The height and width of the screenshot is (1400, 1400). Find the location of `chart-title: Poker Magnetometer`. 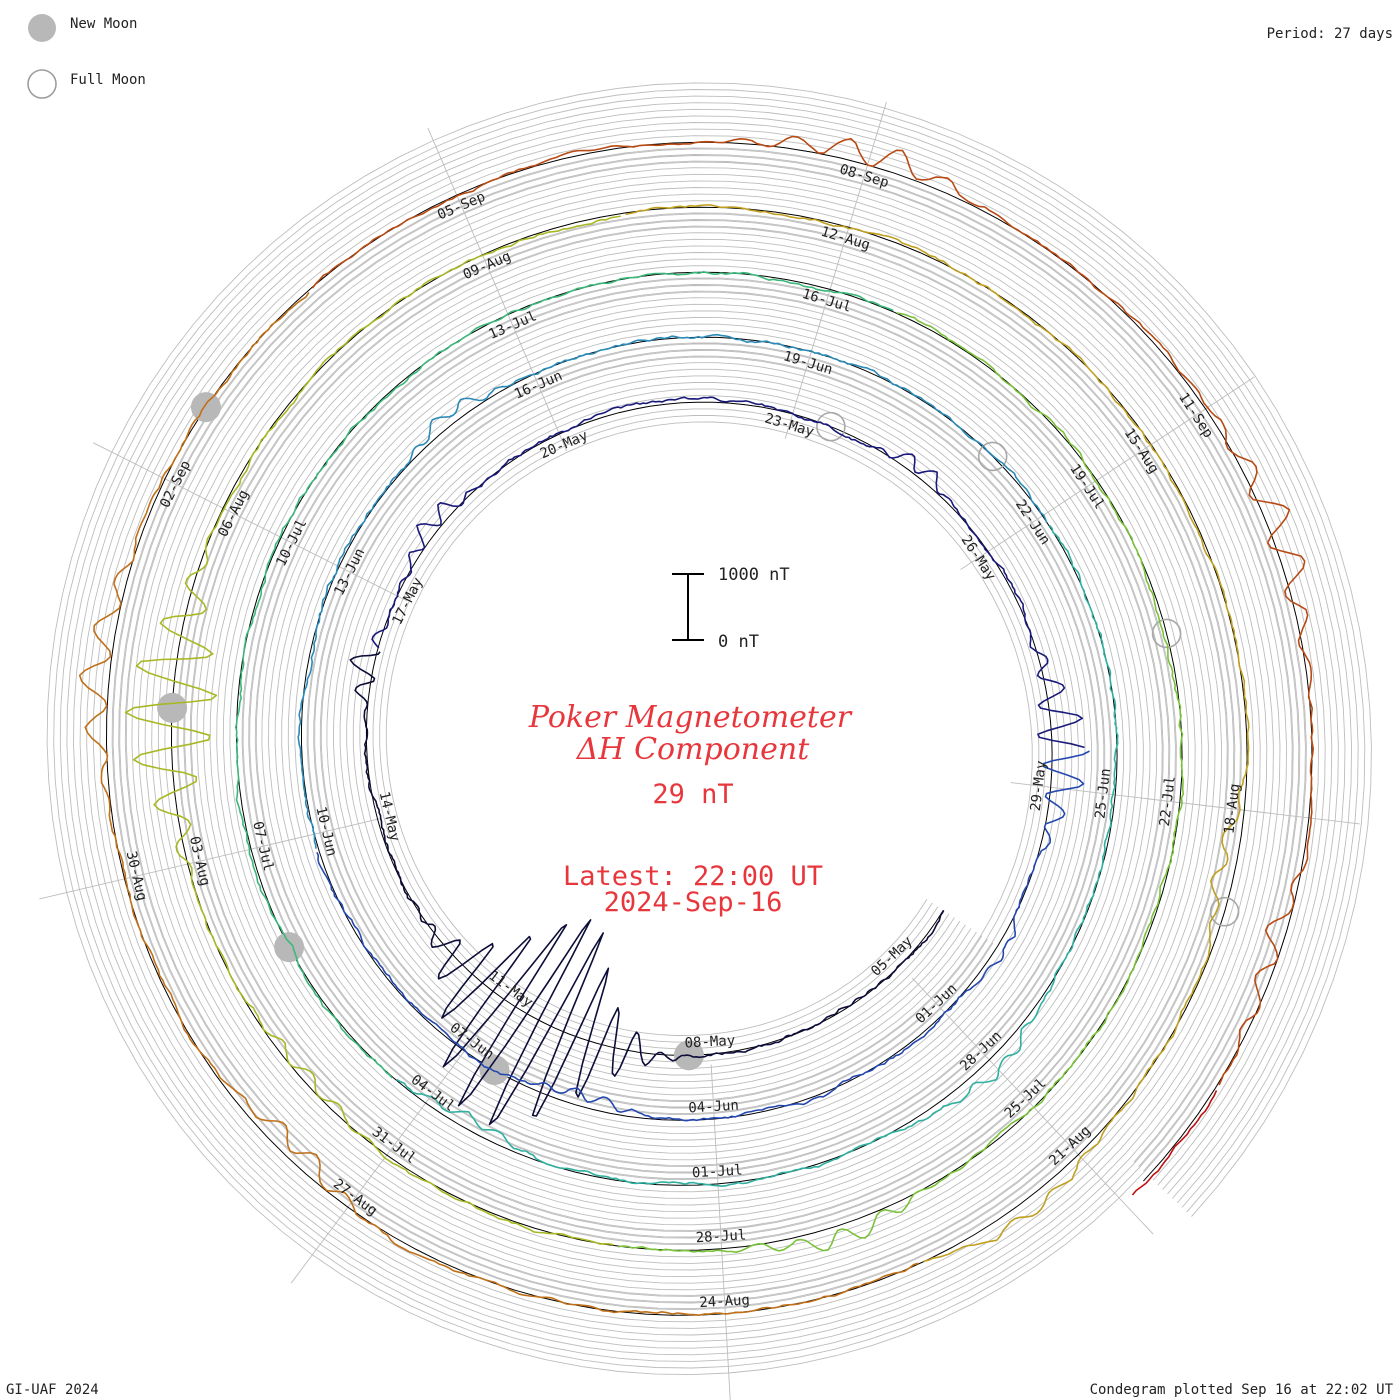

chart-title: Poker Magnetometer is located at coordinates (690, 717).